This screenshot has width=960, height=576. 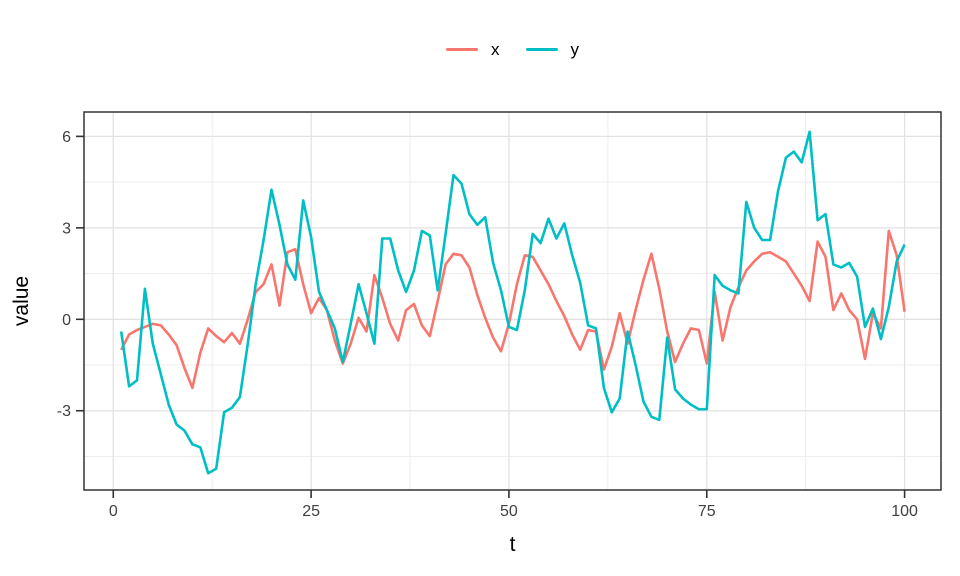 What do you see at coordinates (541, 49) in the screenshot?
I see `legend-key-y-line` at bounding box center [541, 49].